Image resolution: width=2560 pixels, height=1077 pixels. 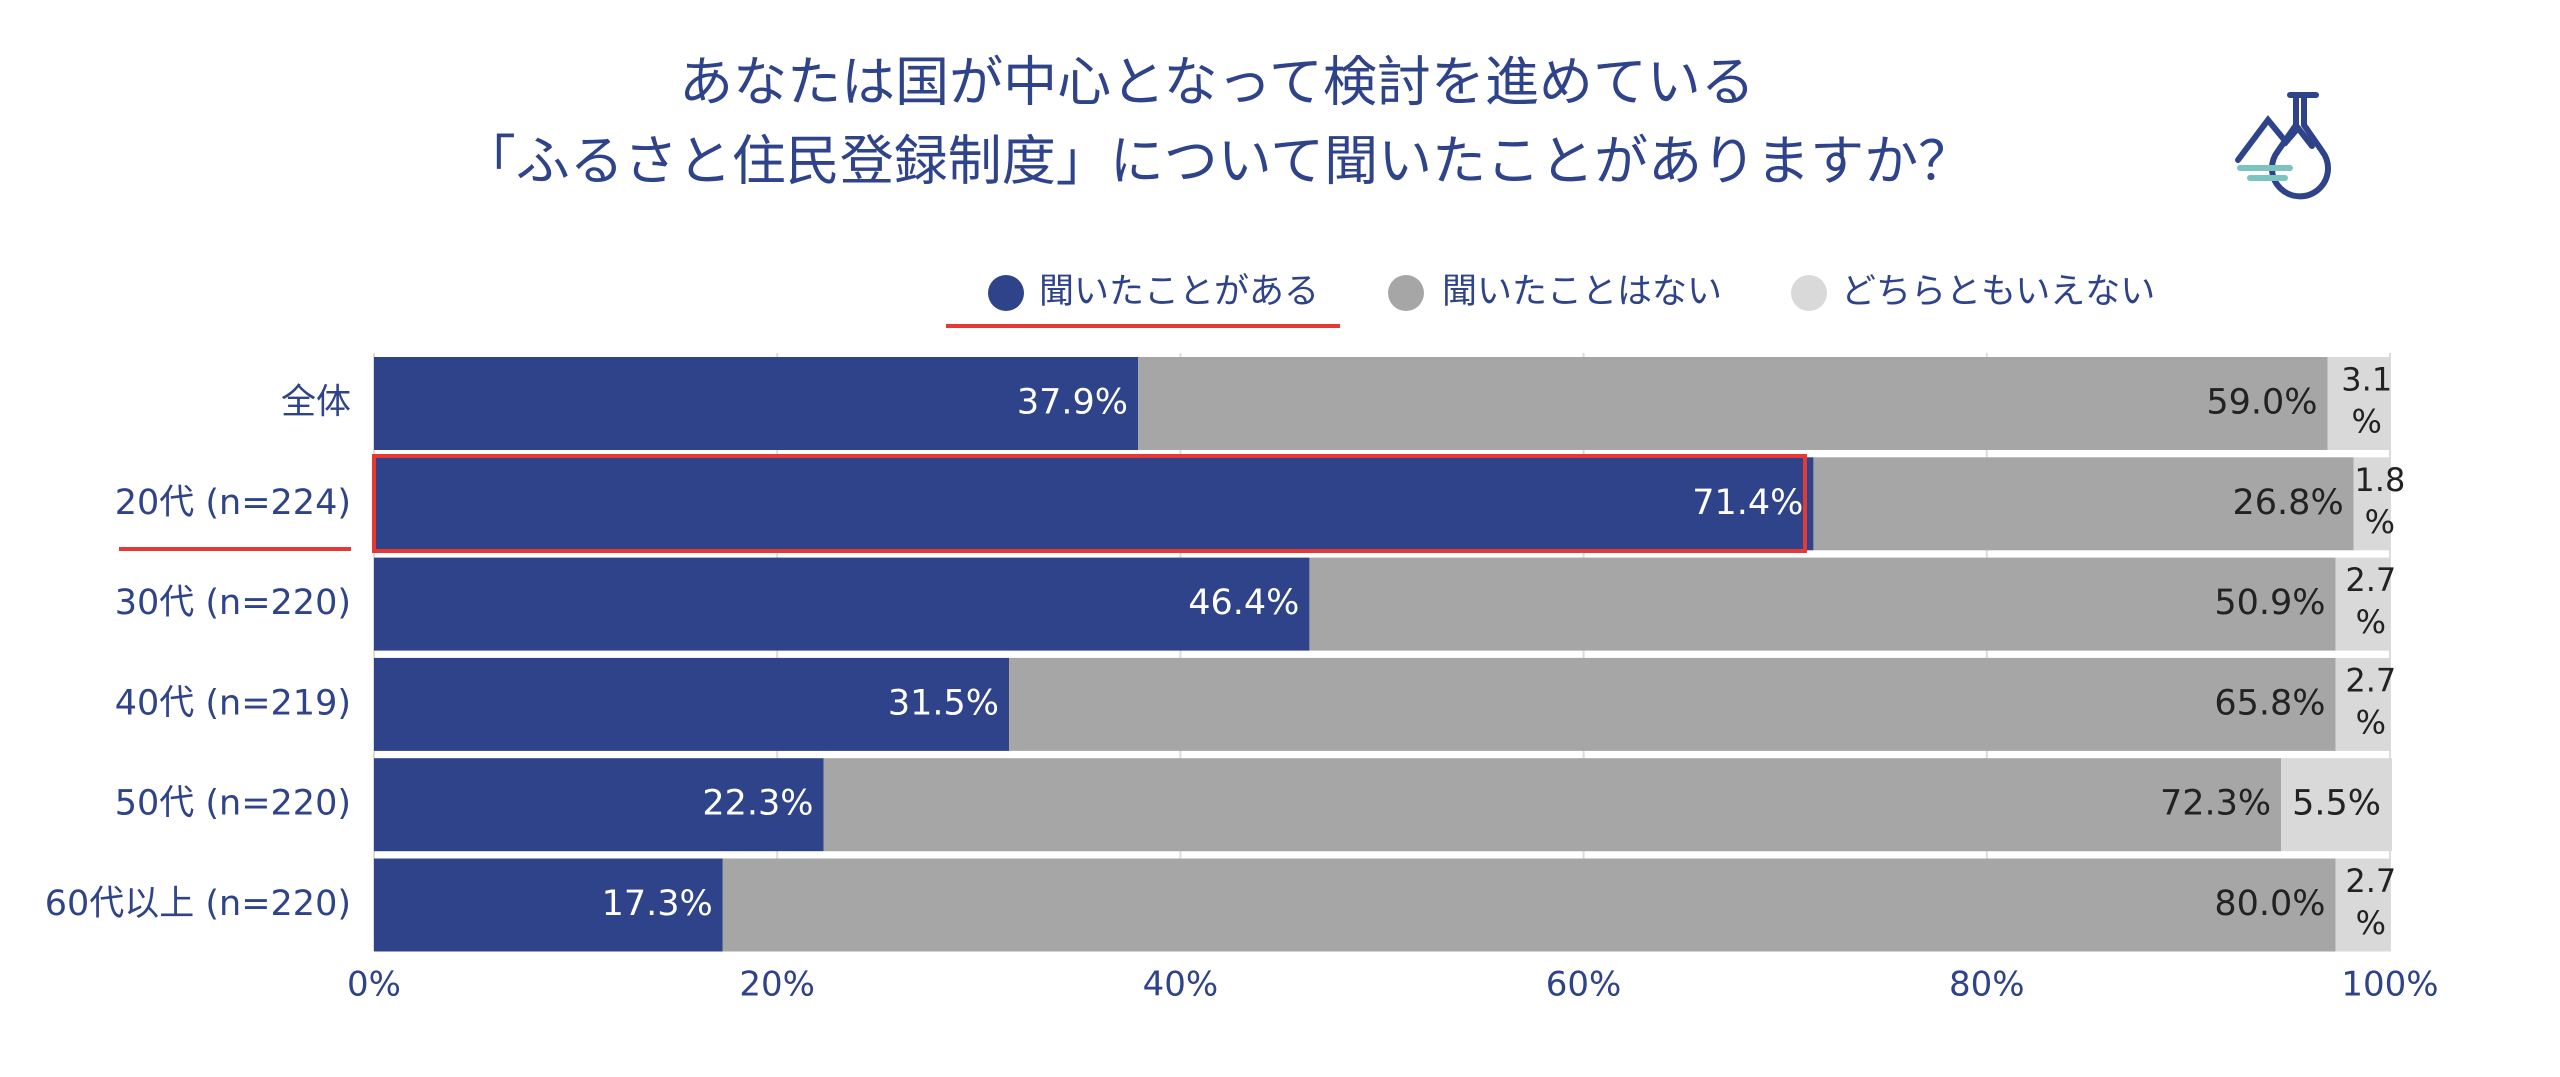 What do you see at coordinates (1747, 503) in the screenshot?
I see `value-label: 71.4%` at bounding box center [1747, 503].